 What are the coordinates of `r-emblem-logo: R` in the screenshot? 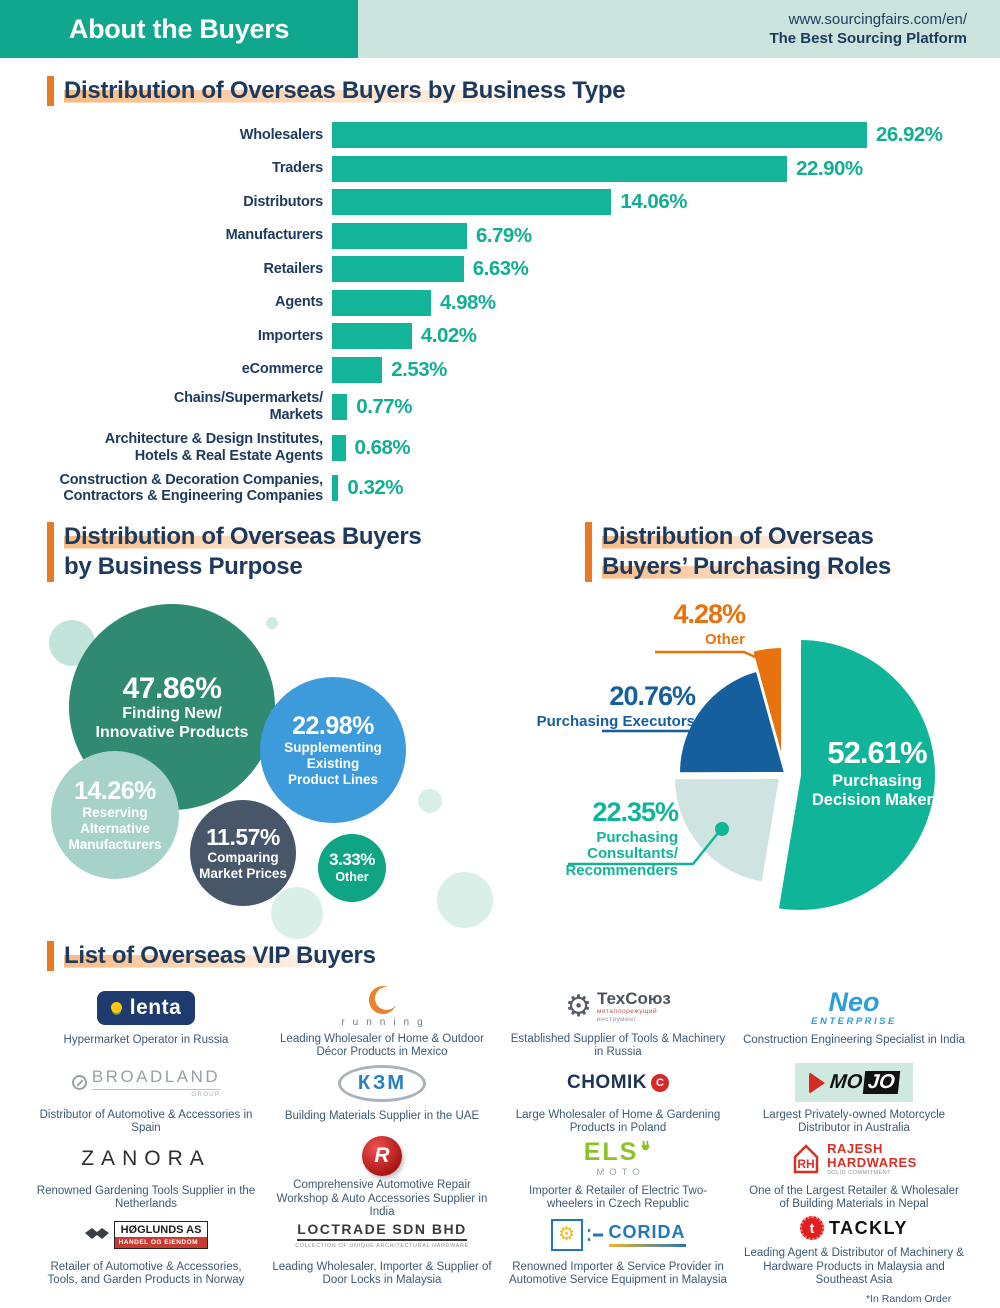 It's located at (382, 1156).